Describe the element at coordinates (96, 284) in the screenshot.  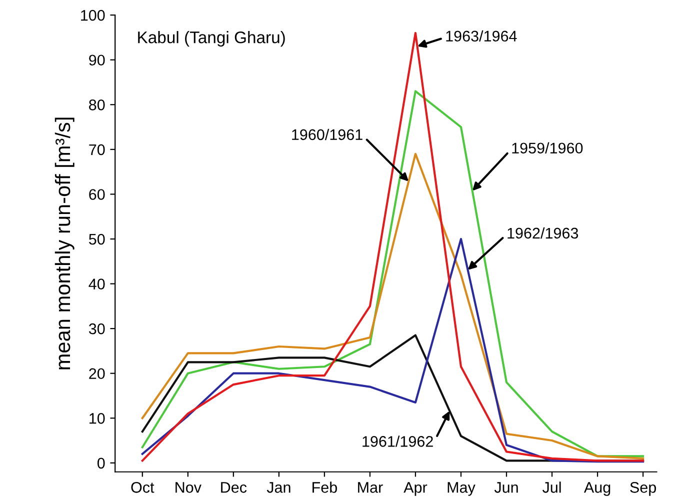
I see `y-tick-label: 40` at that location.